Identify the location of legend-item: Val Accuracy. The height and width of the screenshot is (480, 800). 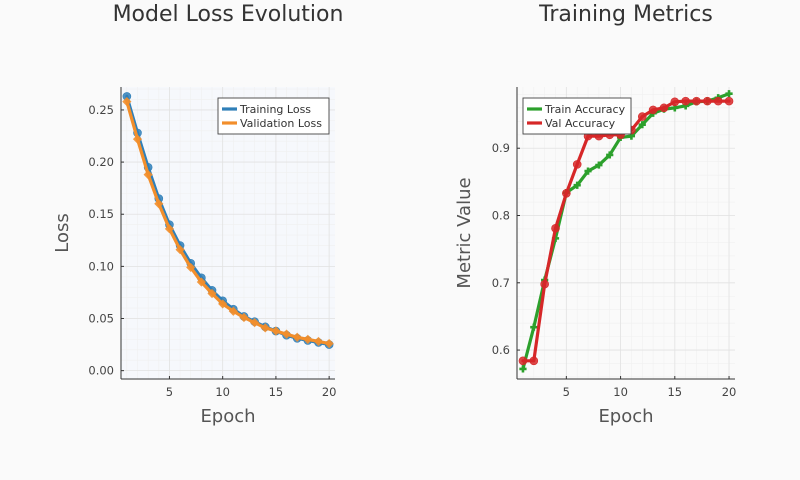
(571, 123).